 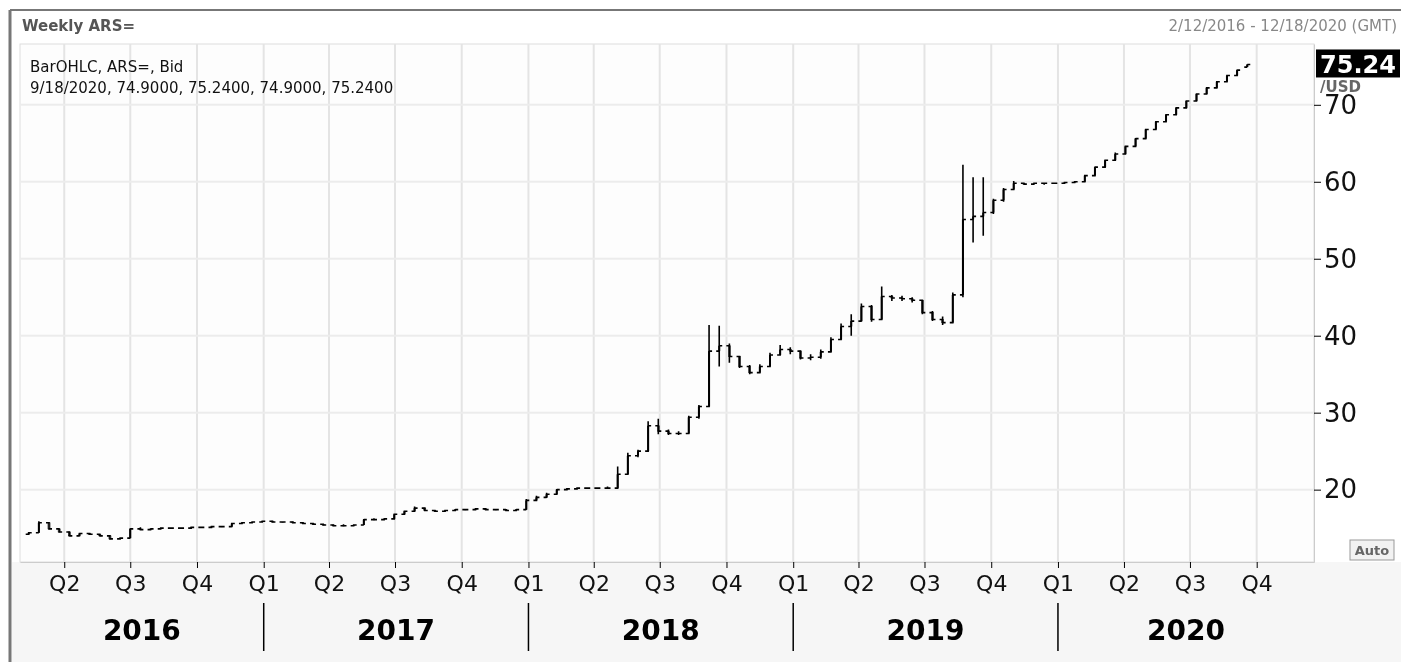 What do you see at coordinates (396, 630) in the screenshot?
I see `text: 2017` at bounding box center [396, 630].